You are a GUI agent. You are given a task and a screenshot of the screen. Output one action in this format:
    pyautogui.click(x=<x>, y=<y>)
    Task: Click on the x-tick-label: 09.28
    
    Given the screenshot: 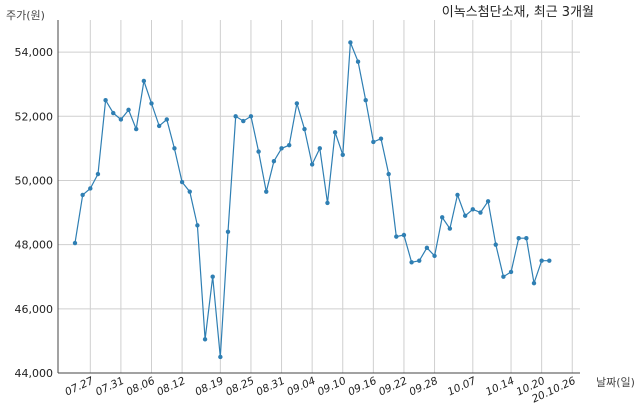 What is the action you would take?
    pyautogui.click(x=424, y=387)
    